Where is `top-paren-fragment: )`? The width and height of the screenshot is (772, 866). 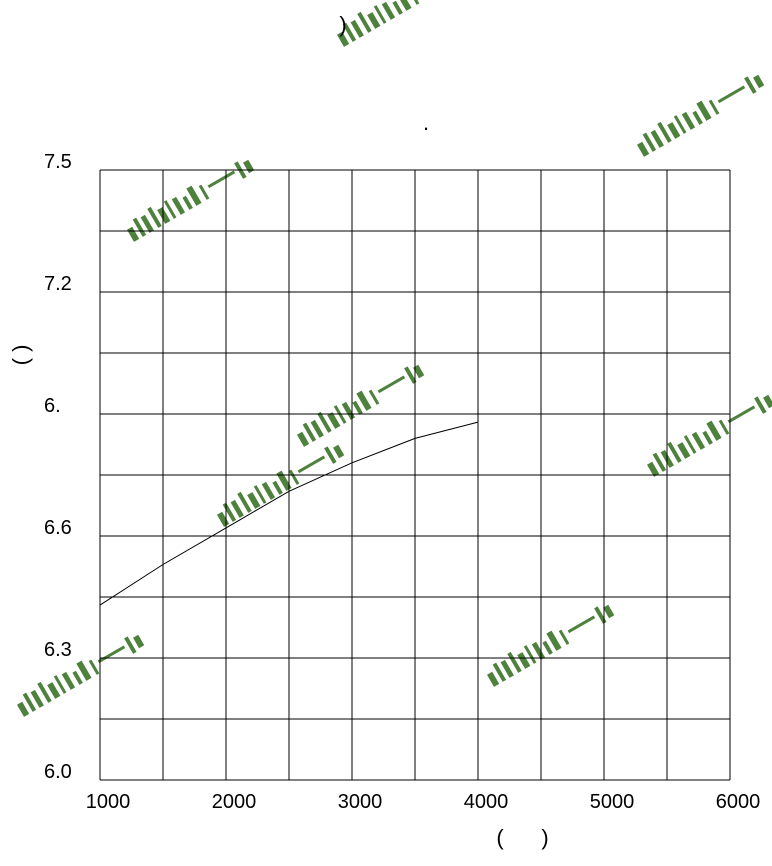 top-paren-fragment: ) is located at coordinates (342, 24).